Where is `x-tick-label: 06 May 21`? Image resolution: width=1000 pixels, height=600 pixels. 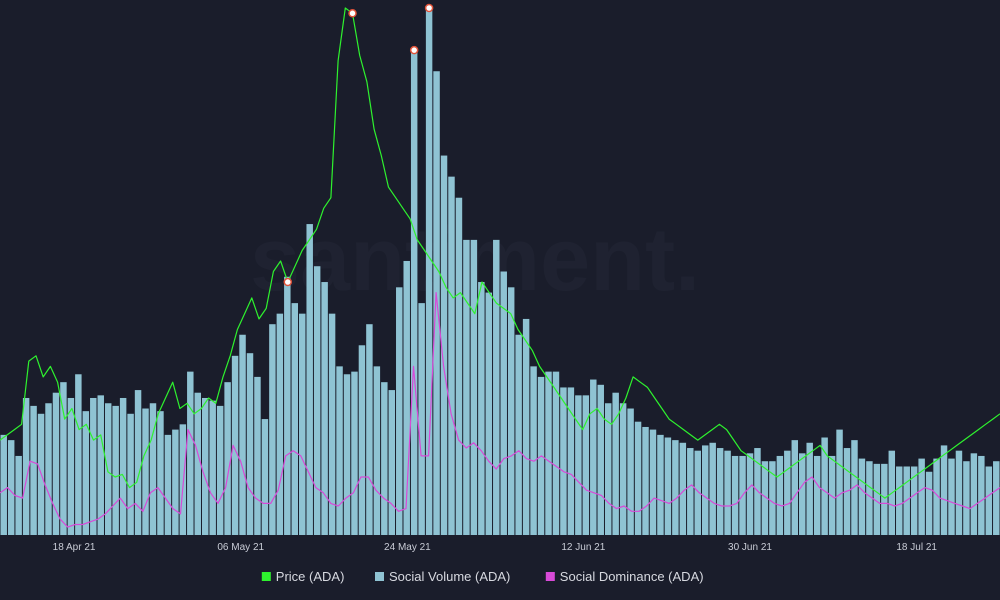
x-tick-label: 06 May 21 is located at coordinates (240, 547).